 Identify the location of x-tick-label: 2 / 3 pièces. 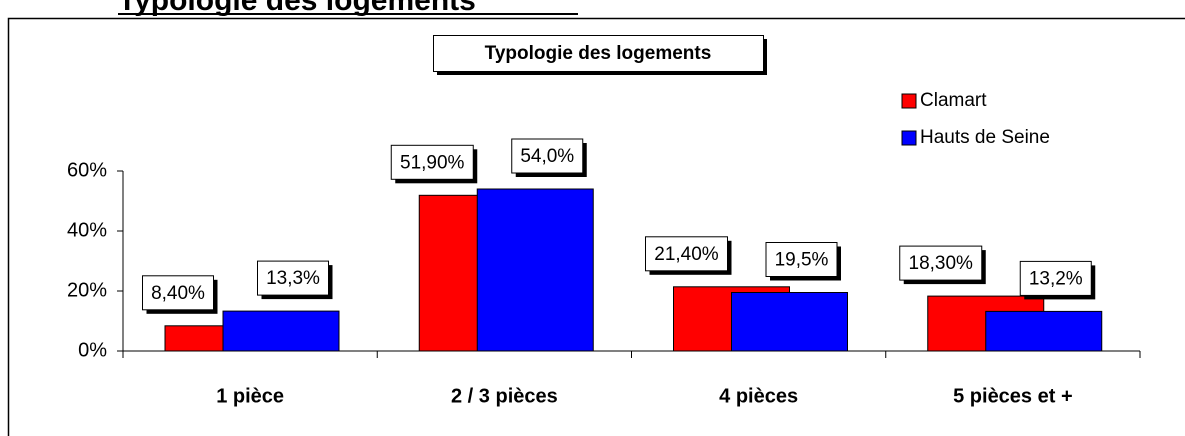
(504, 396).